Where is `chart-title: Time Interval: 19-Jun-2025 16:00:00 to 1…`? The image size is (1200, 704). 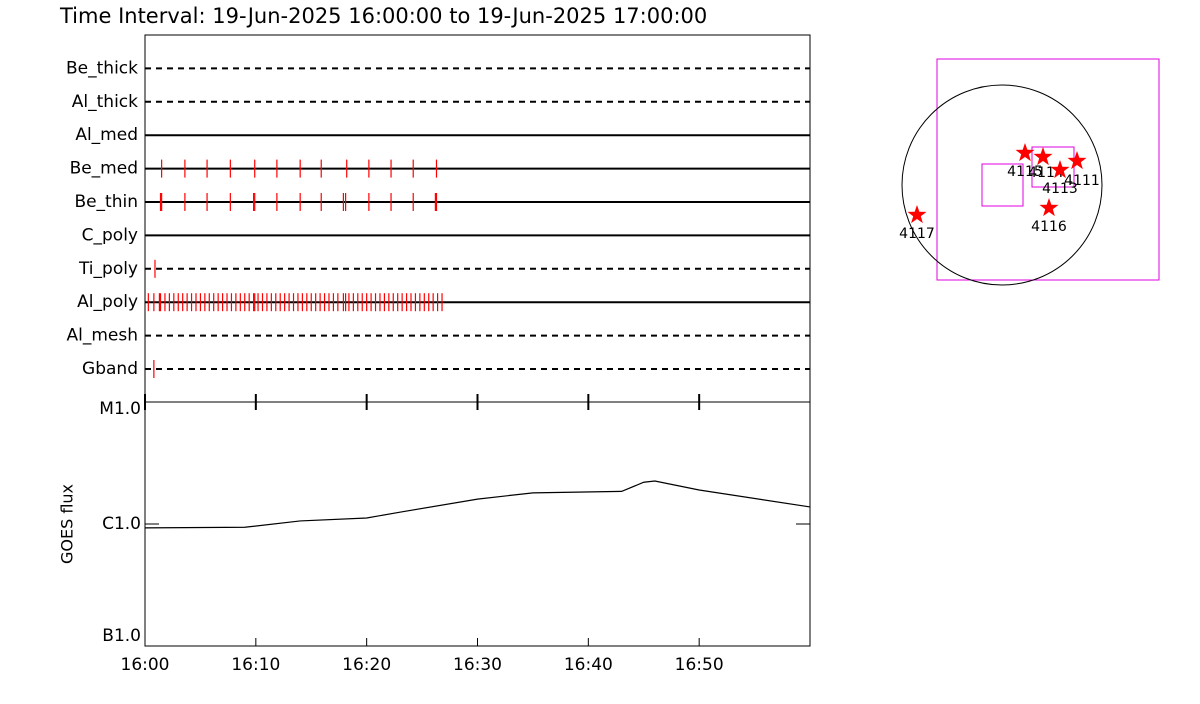 chart-title: Time Interval: 19-Jun-2025 16:00:00 to 1… is located at coordinates (383, 16).